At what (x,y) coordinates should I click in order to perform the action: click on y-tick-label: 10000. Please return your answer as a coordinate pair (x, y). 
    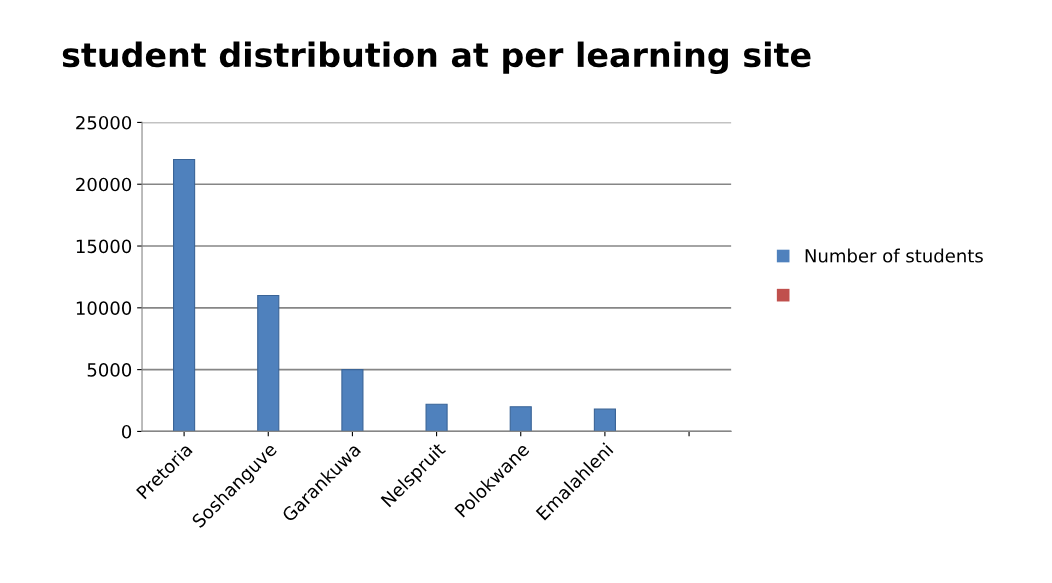
    Looking at the image, I should click on (104, 308).